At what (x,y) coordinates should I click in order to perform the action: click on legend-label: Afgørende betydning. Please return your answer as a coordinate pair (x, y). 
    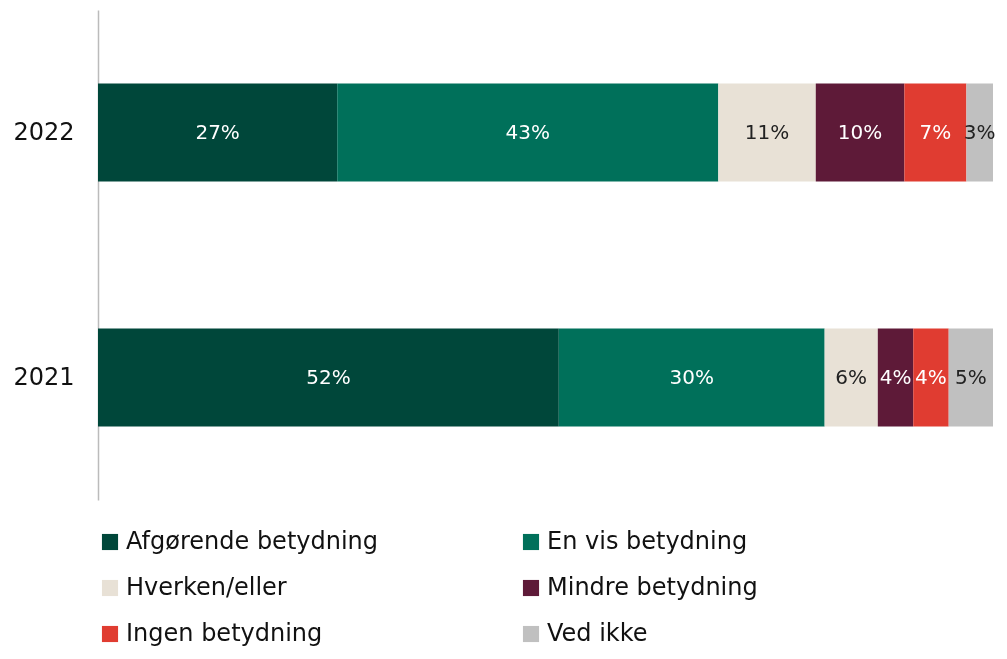
    Looking at the image, I should click on (252, 541).